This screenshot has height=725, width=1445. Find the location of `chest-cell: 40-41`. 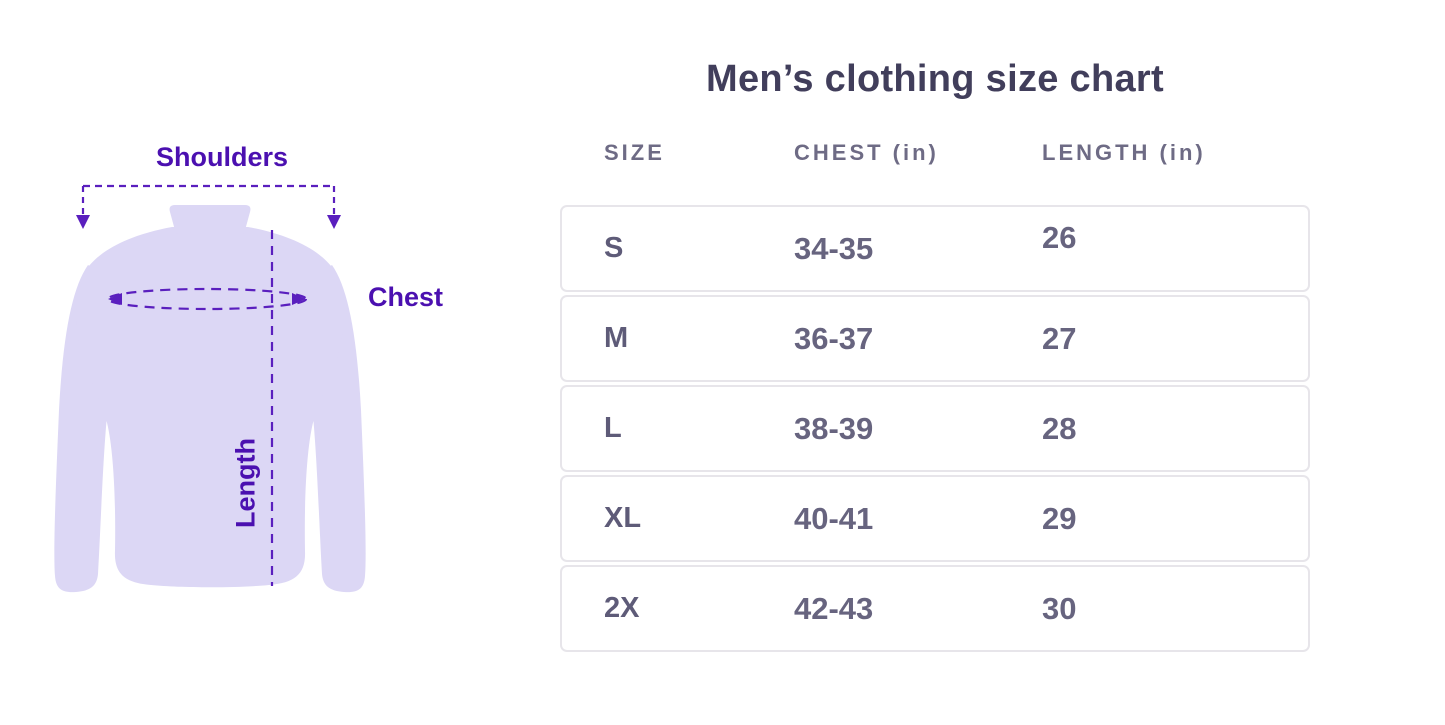

chest-cell: 40-41 is located at coordinates (834, 518).